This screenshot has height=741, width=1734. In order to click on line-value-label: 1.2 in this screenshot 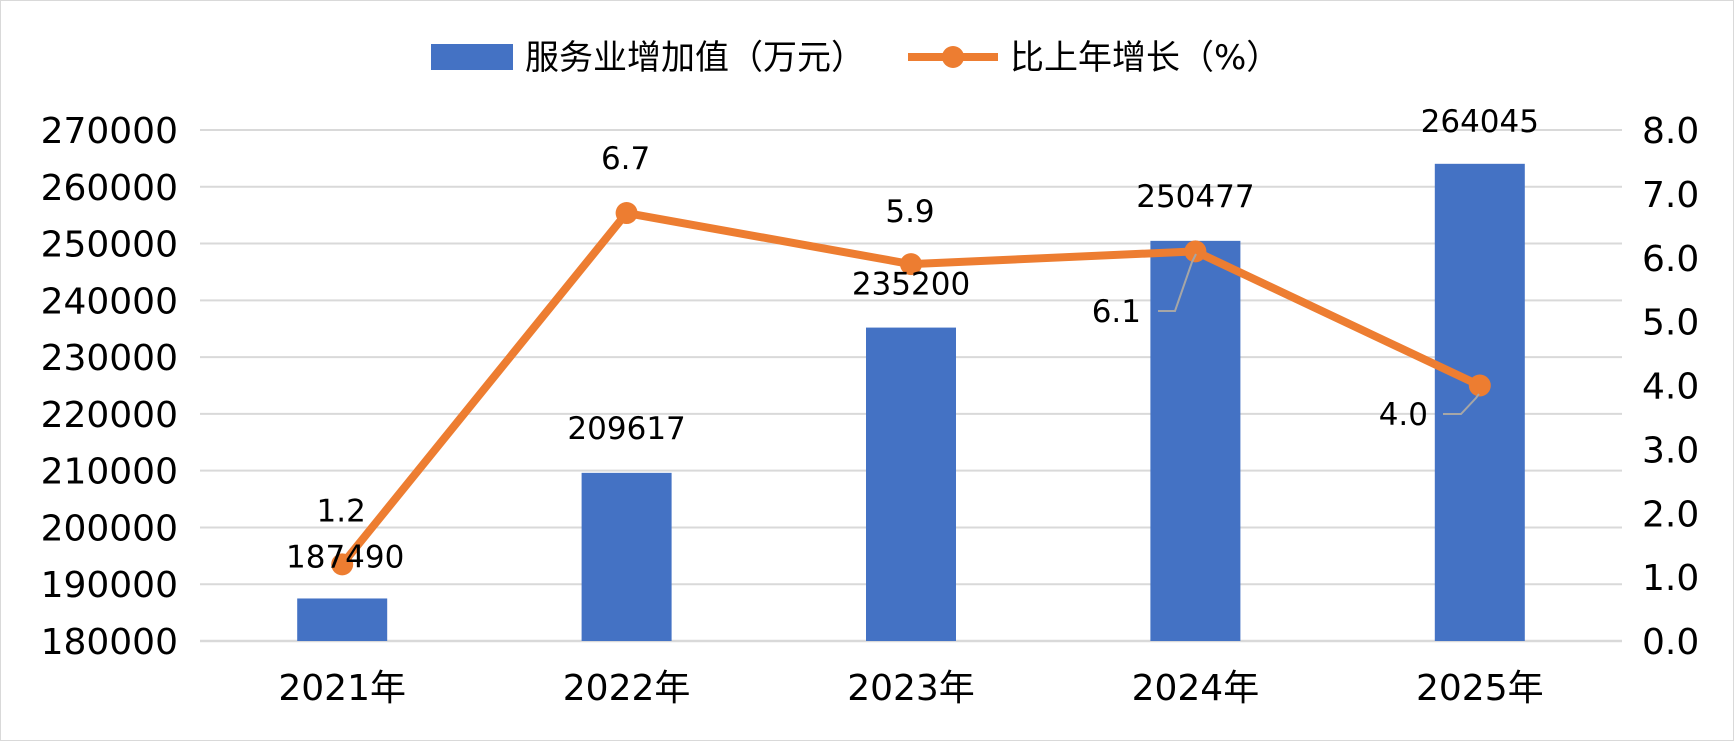, I will do `click(341, 511)`.